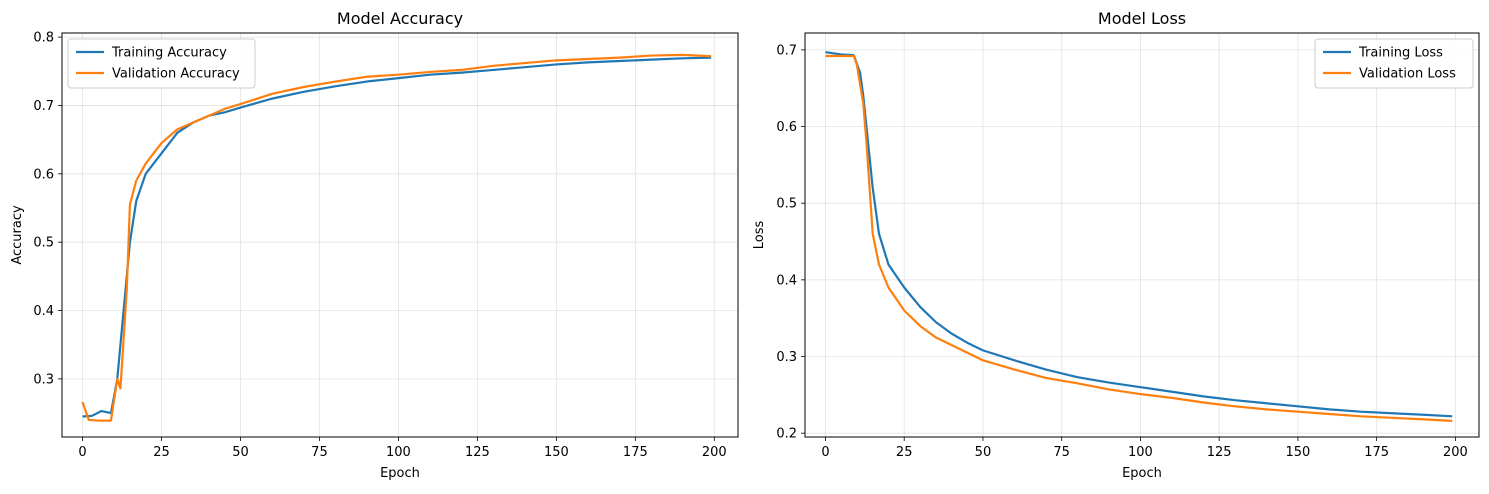 The image size is (1489, 494). I want to click on y-axis-label: Loss, so click(759, 235).